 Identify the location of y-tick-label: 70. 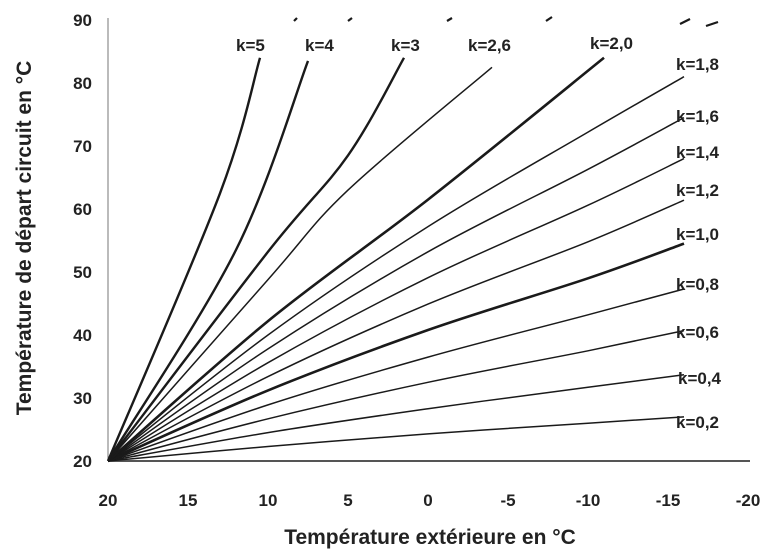
(82, 146).